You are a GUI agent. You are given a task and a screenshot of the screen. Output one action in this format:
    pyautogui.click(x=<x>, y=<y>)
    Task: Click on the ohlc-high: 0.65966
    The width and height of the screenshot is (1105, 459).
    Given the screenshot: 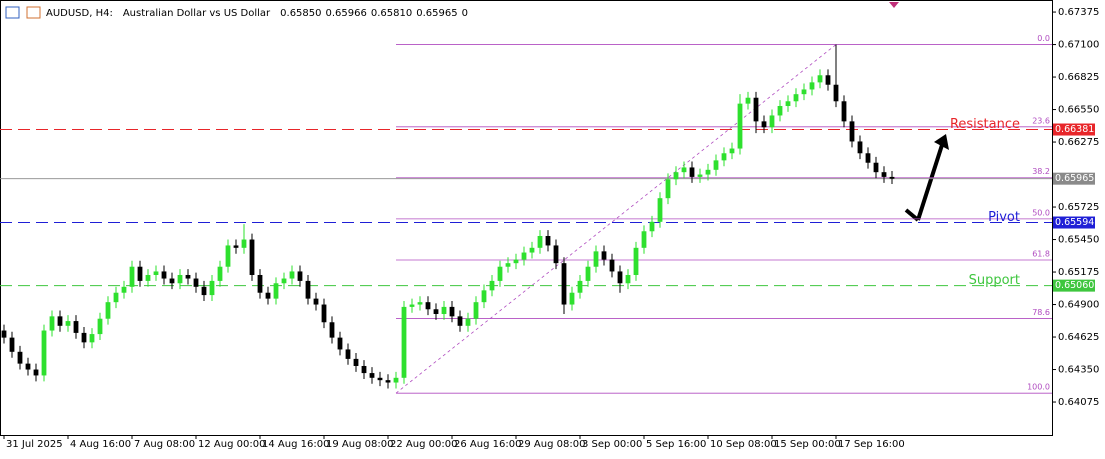 What is the action you would take?
    pyautogui.click(x=346, y=13)
    